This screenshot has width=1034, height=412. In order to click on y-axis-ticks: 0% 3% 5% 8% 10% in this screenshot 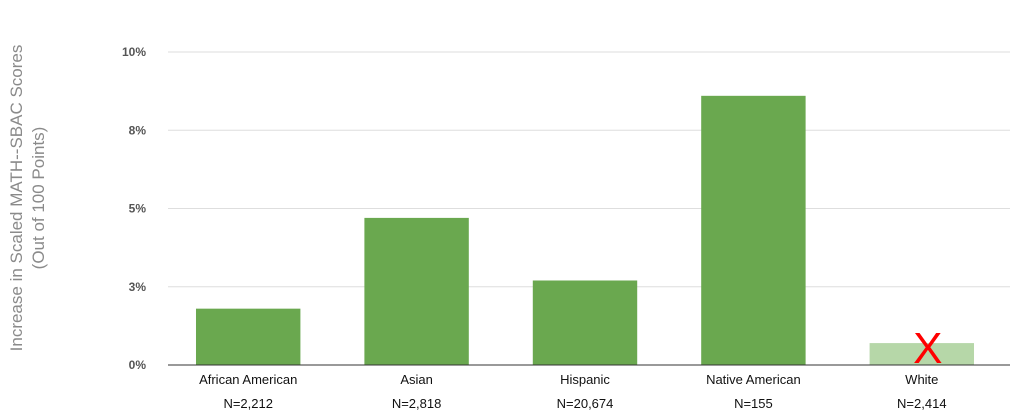, I will do `click(134, 208)`.